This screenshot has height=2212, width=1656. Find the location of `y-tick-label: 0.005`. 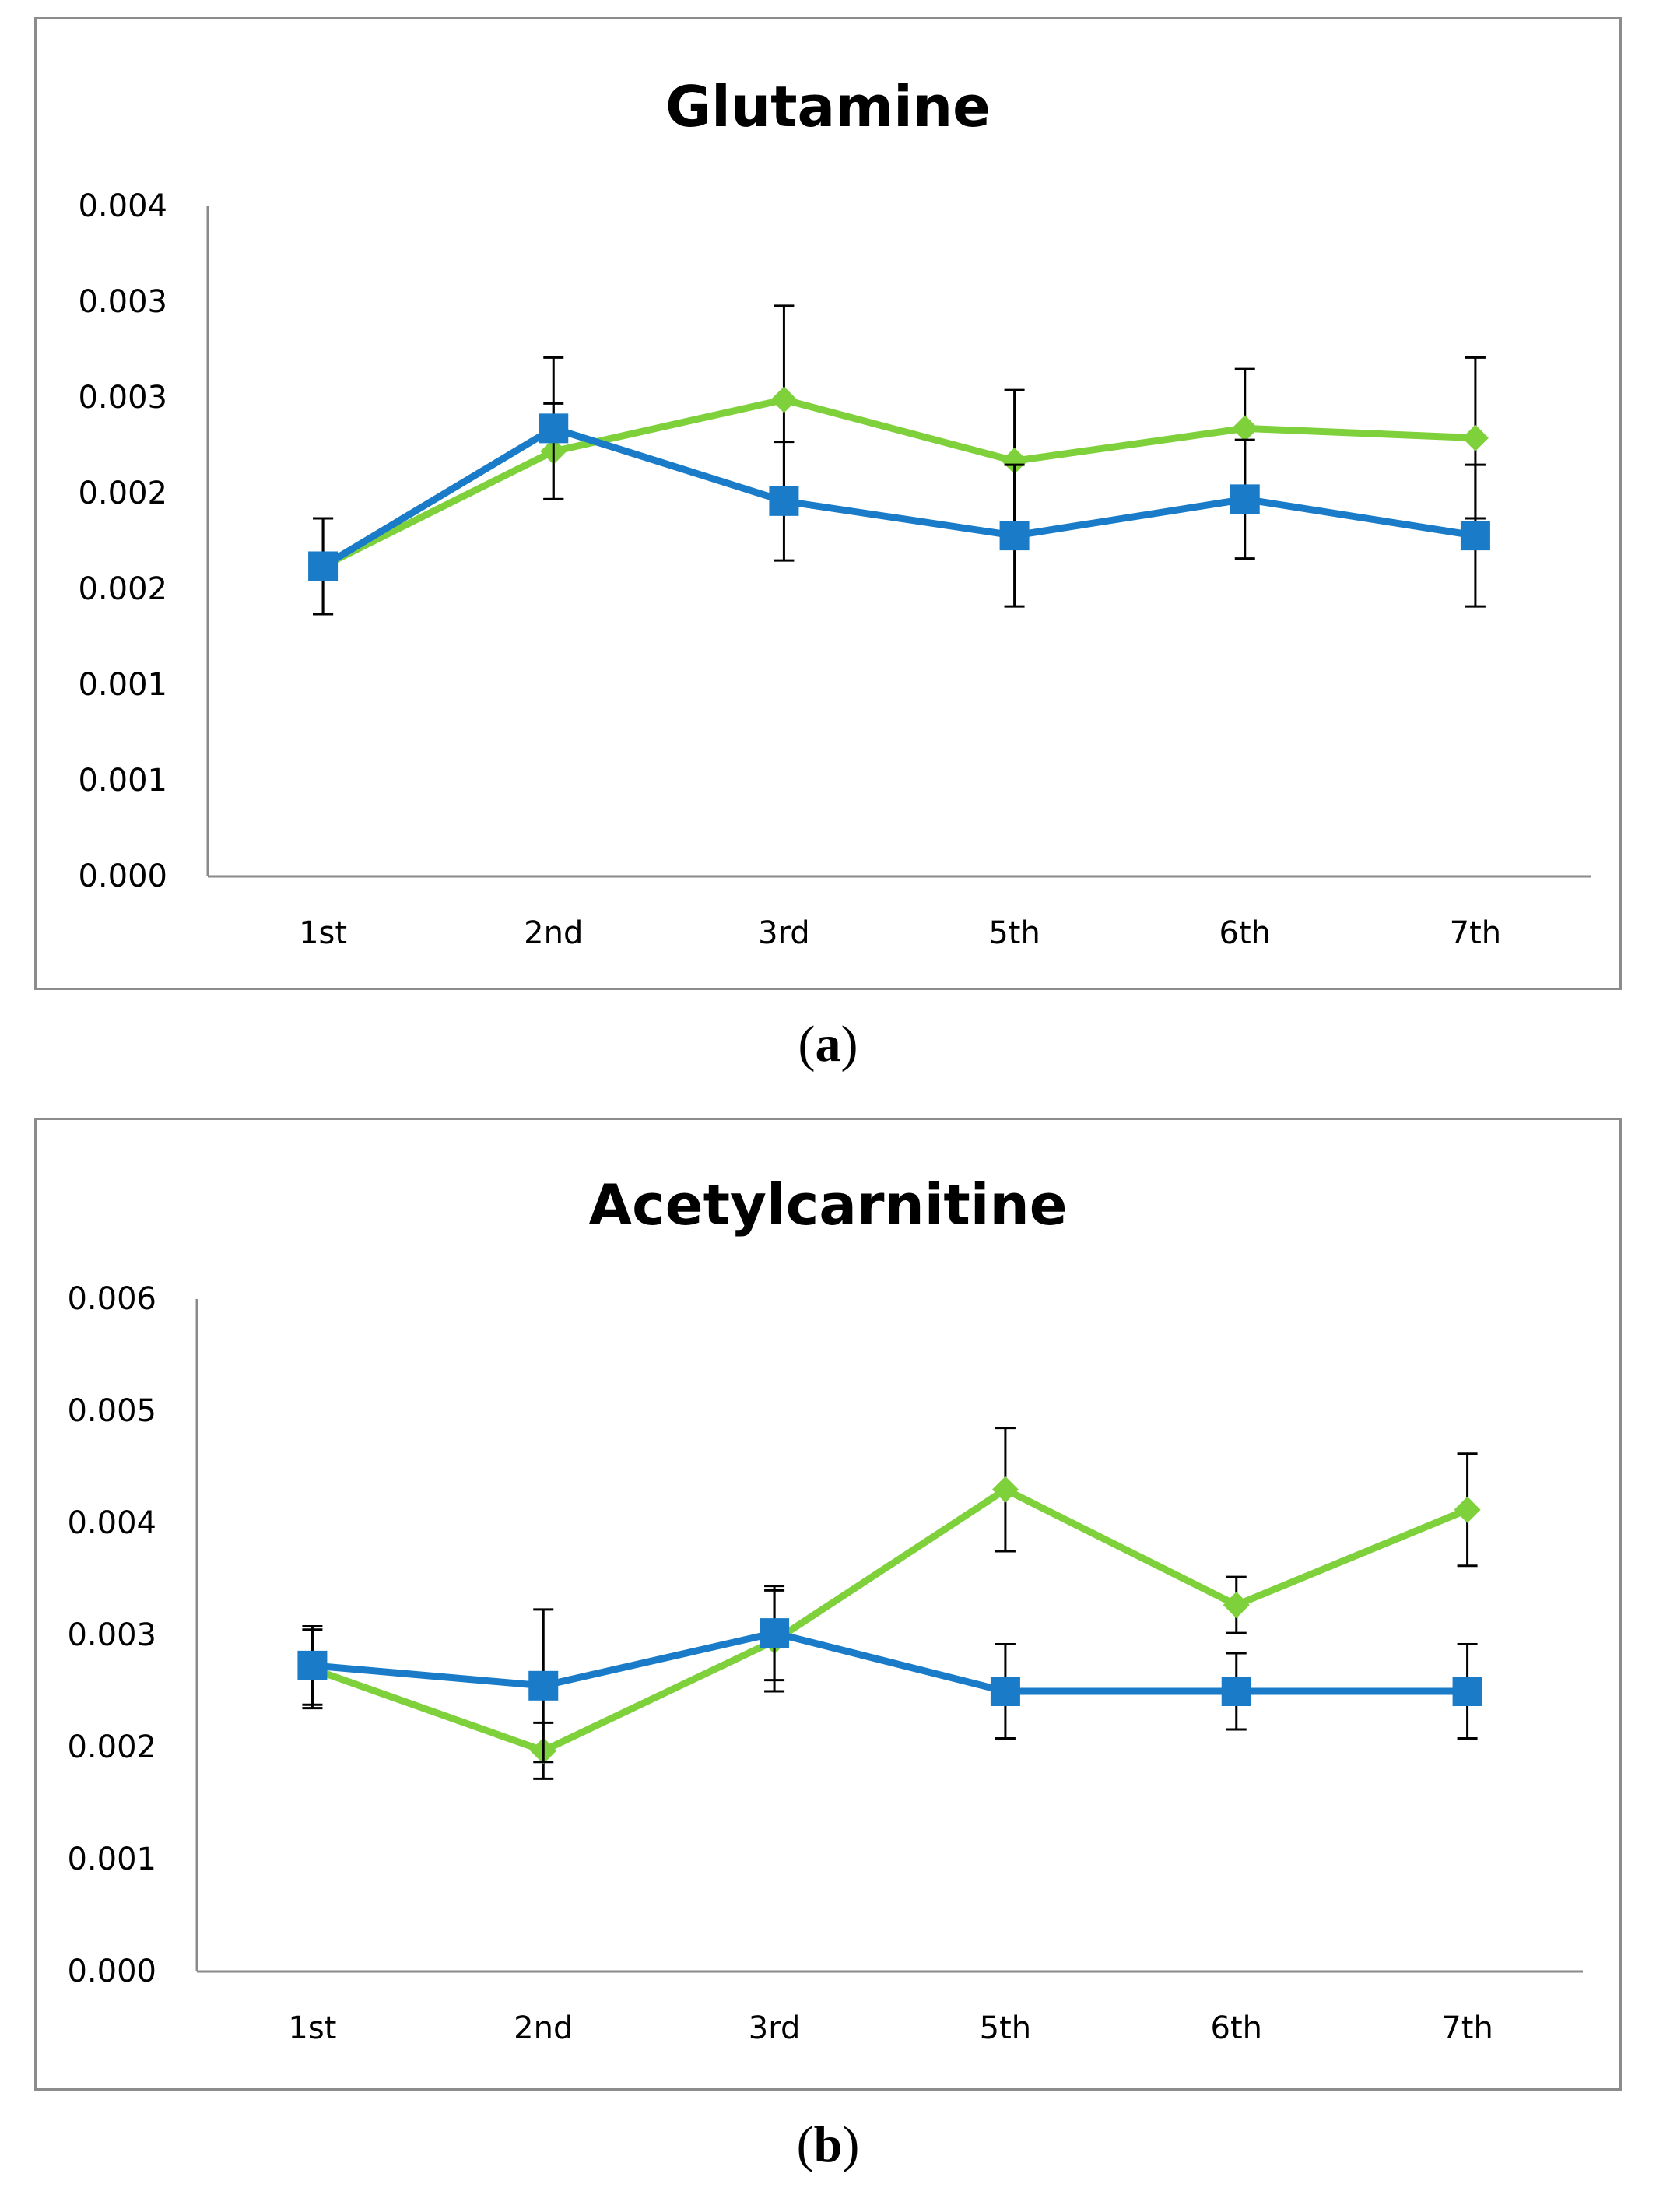

y-tick-label: 0.005 is located at coordinates (112, 1411).